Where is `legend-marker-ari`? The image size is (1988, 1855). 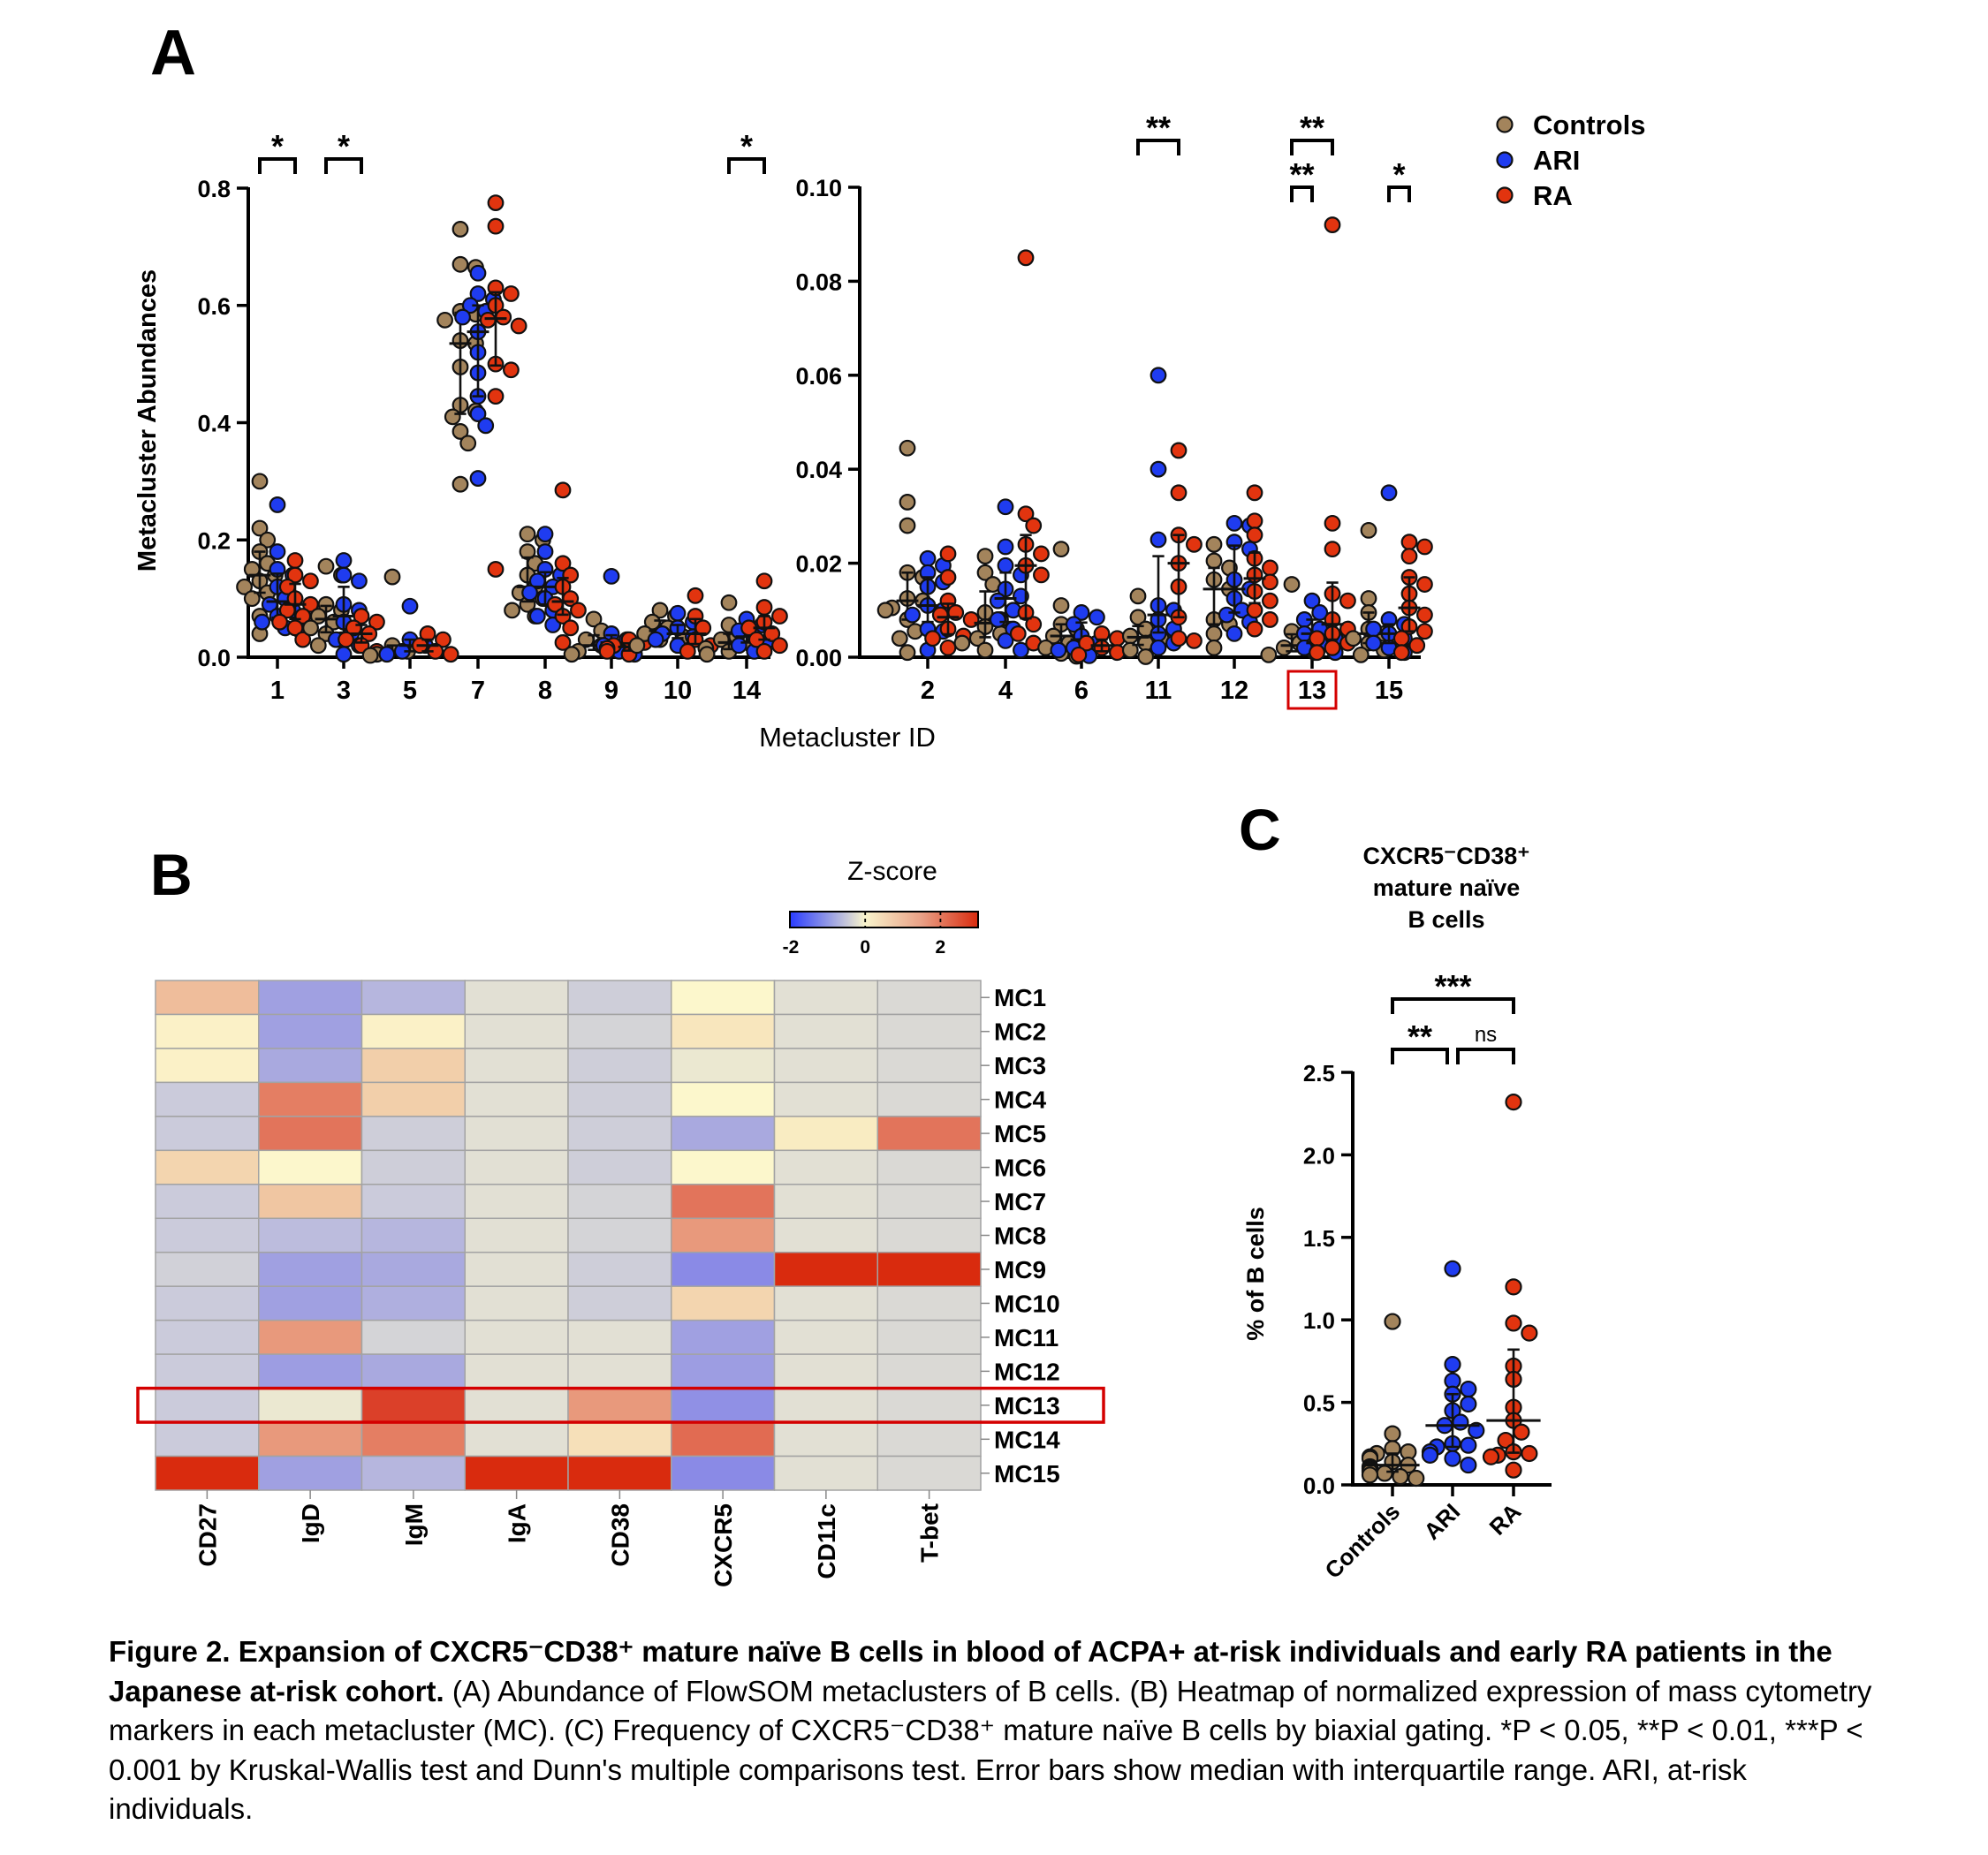
legend-marker-ari is located at coordinates (1505, 160).